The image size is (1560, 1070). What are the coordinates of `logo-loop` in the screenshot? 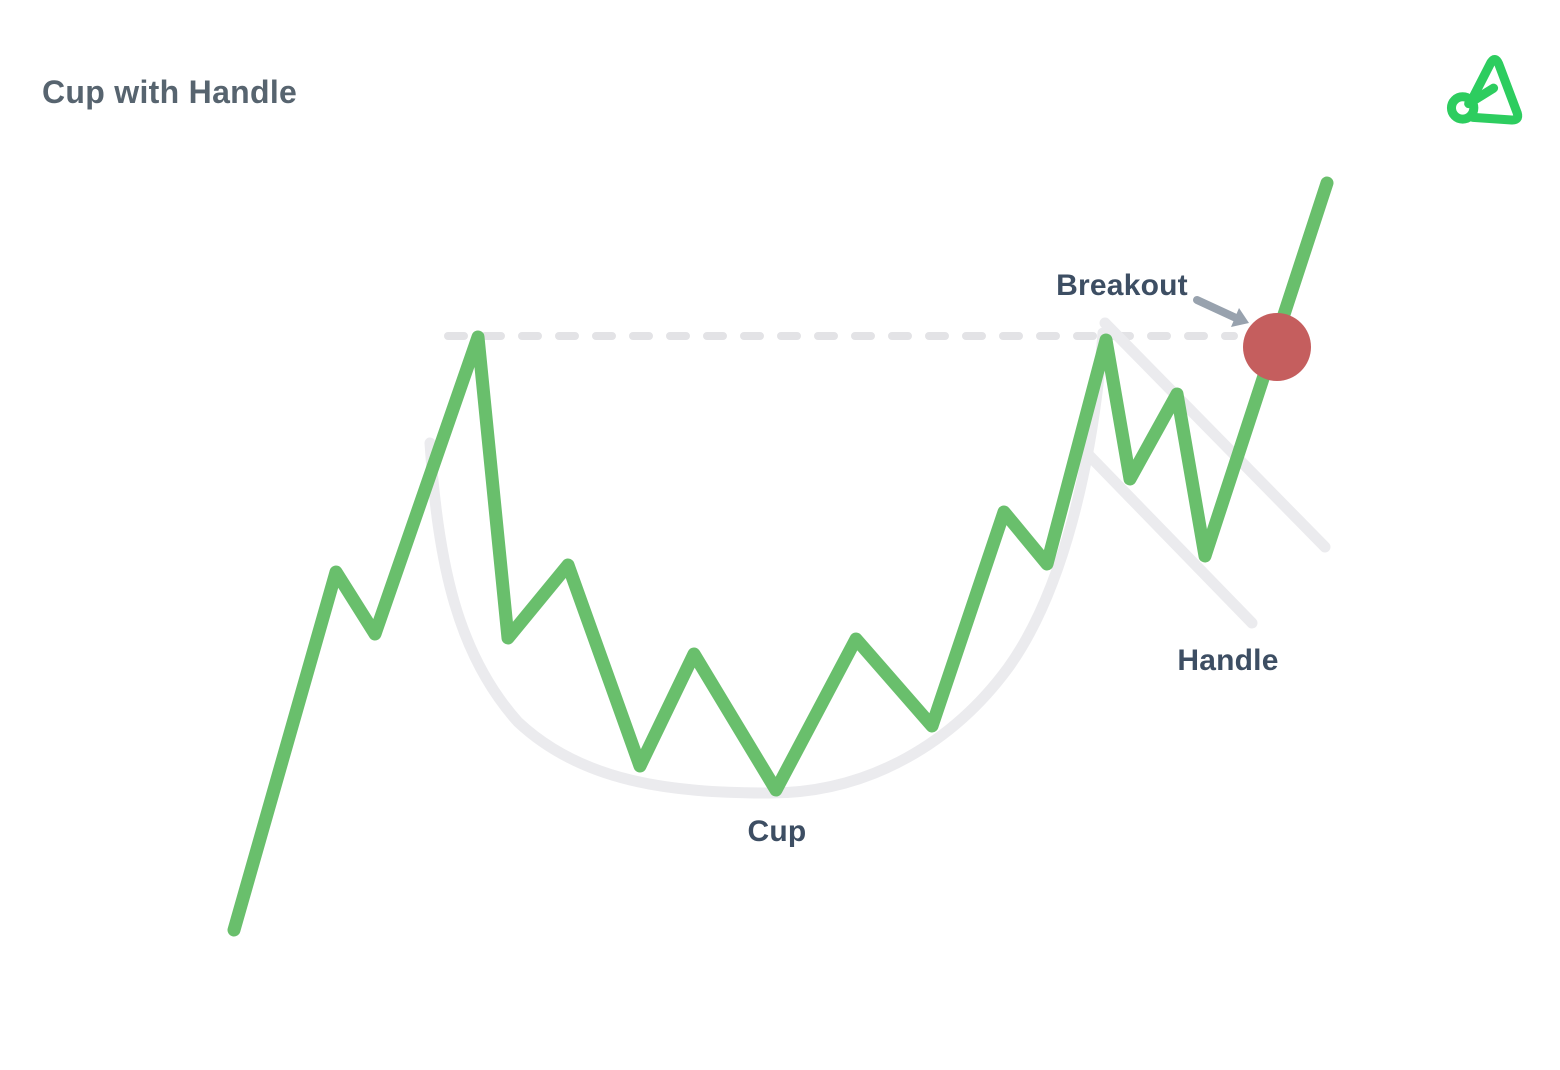 It's located at (1462, 108).